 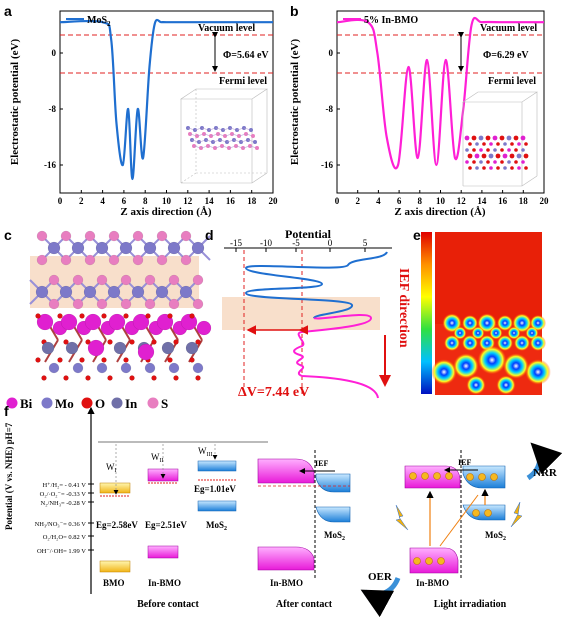 I want to click on redox-level-label: H⁺/H₂= - 0.41 V, so click(x=64, y=485).